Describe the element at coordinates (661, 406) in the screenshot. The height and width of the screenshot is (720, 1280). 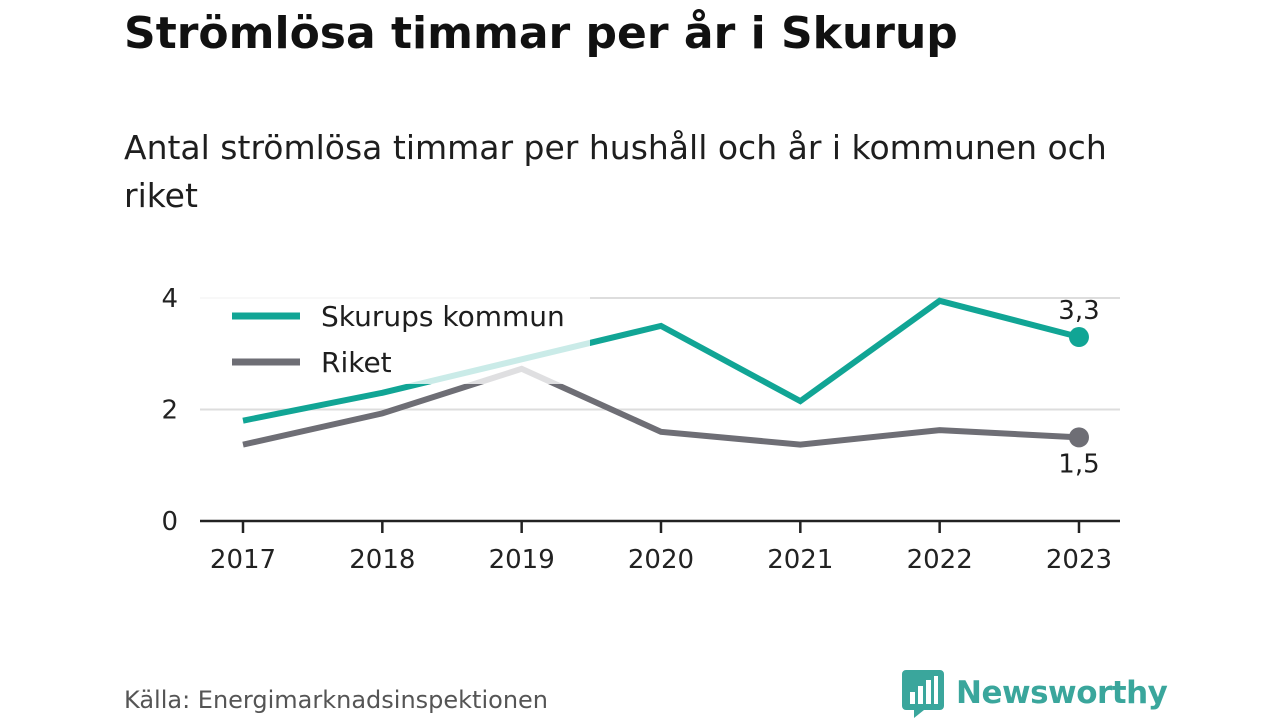
I see `series-line-riket` at that location.